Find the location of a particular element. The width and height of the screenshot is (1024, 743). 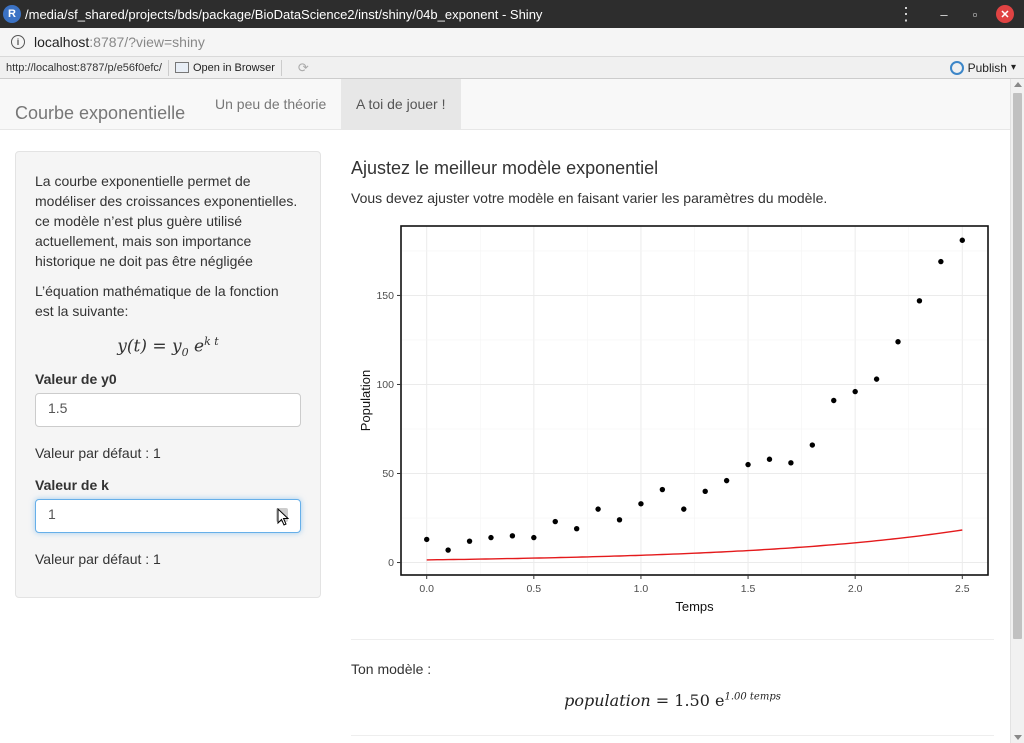

k-hint: Valeur par défaut : 1 is located at coordinates (98, 559).